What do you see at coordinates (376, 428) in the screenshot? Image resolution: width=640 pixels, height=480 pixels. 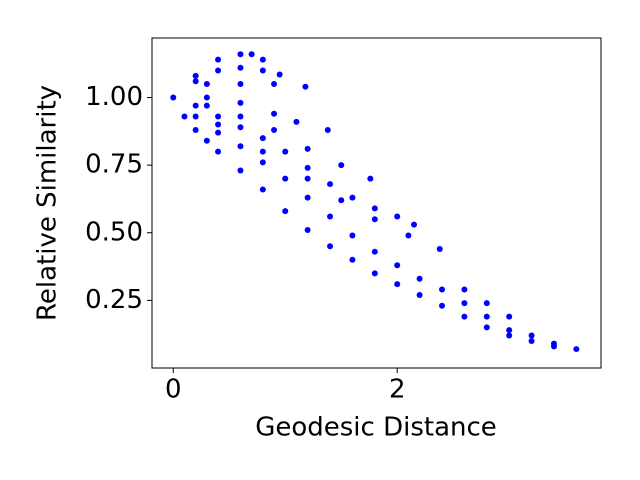 I see `x-axis-label: Geodesic Distance` at bounding box center [376, 428].